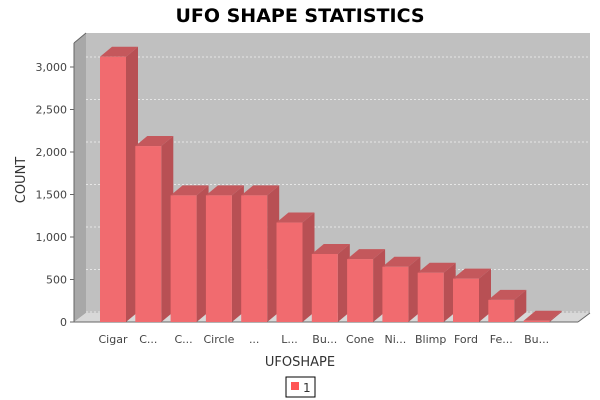  Describe the element at coordinates (52, 237) in the screenshot. I see `y-tick-label: 1,000` at that location.